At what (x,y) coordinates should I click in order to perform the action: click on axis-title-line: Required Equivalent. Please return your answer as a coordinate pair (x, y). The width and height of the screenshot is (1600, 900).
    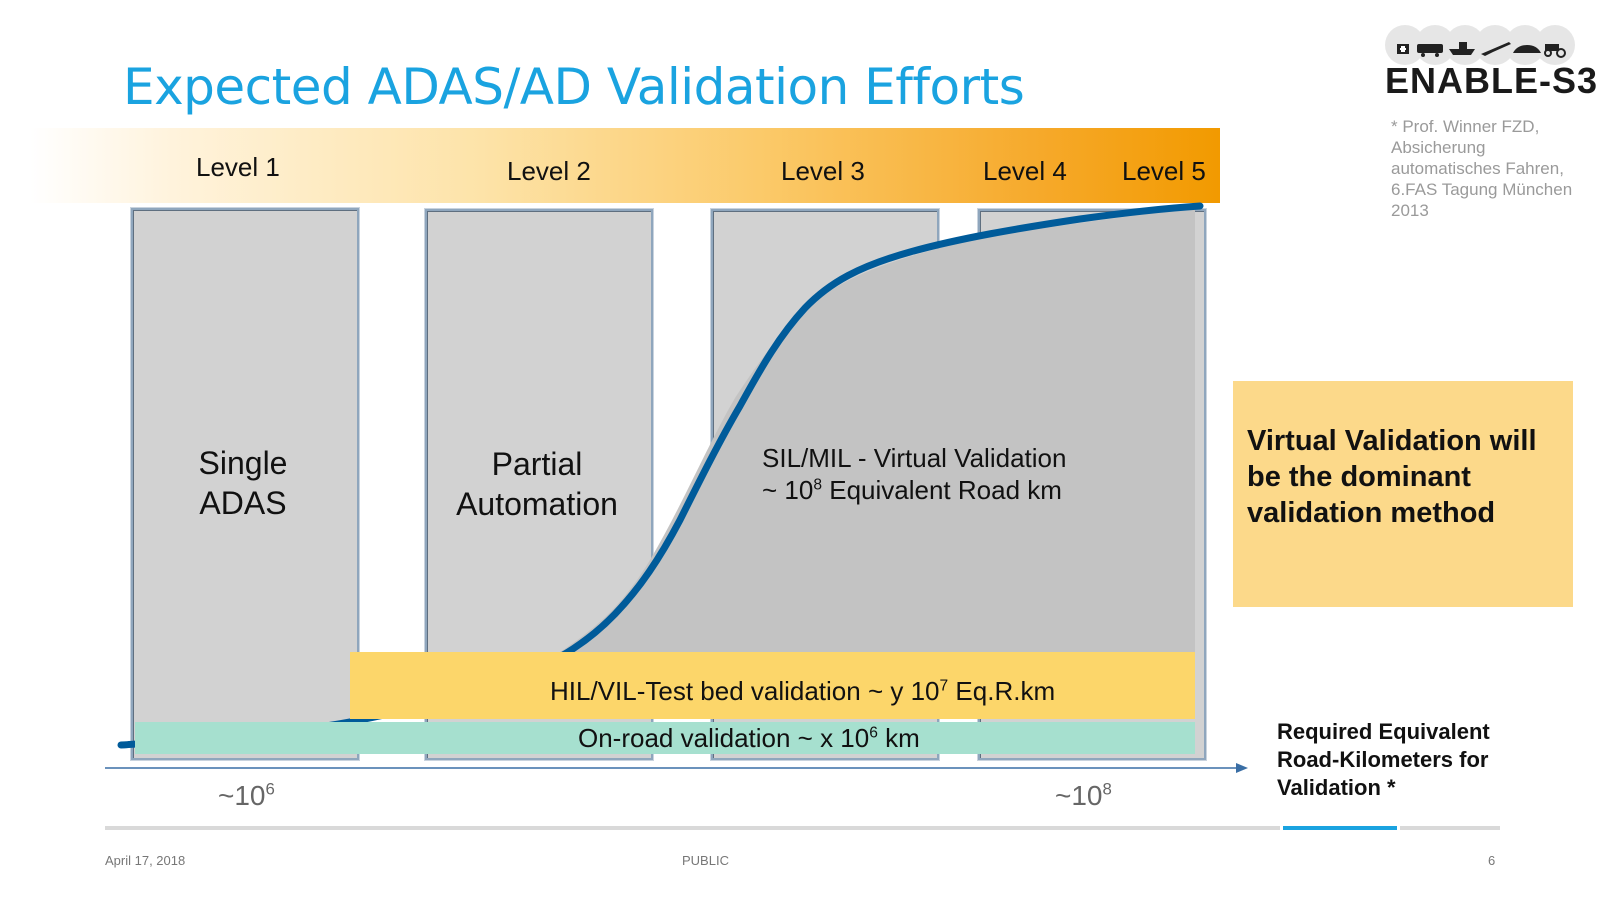
    Looking at the image, I should click on (1383, 731).